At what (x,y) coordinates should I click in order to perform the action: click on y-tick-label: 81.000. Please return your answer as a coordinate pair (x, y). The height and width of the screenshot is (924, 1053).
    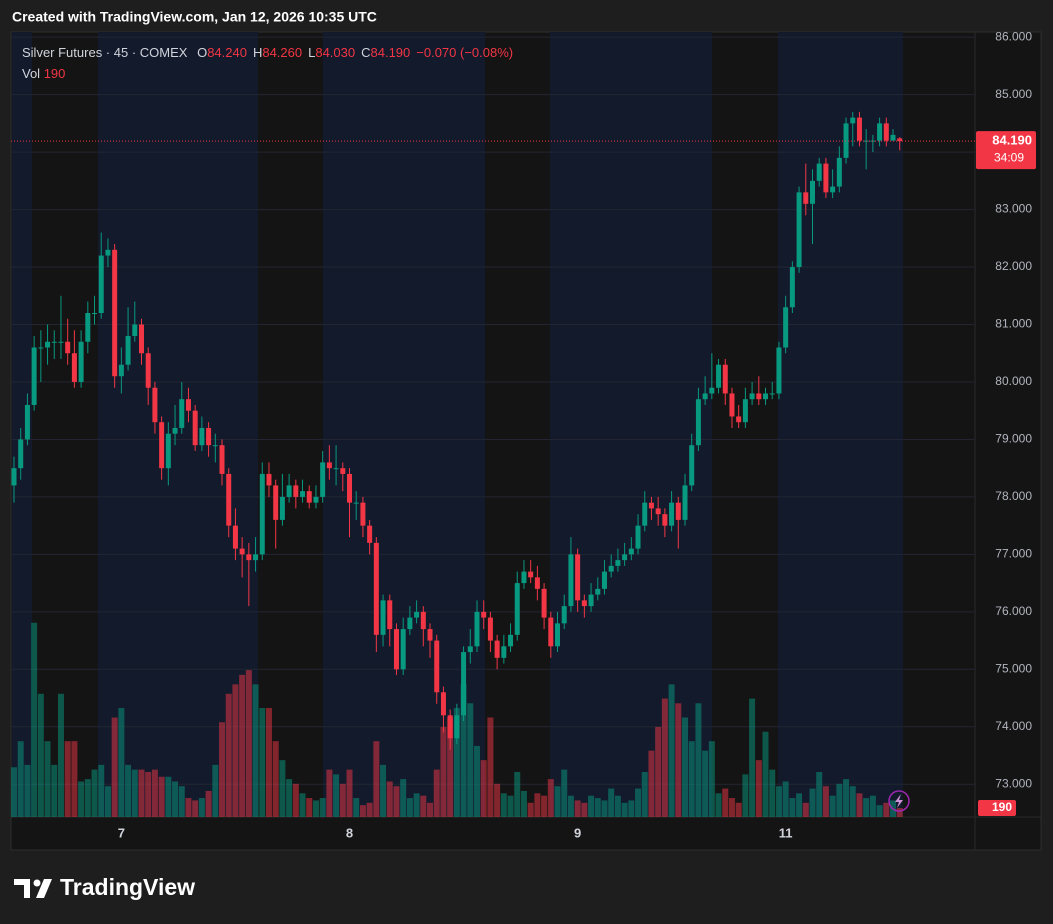
    Looking at the image, I should click on (1013, 324).